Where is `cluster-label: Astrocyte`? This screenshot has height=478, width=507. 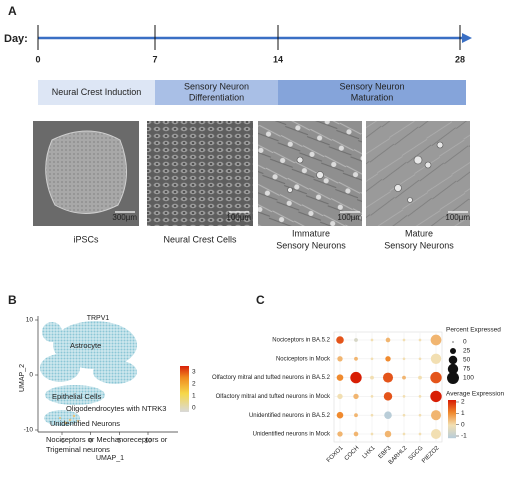
cluster-label: Astrocyte is located at coordinates (85, 345).